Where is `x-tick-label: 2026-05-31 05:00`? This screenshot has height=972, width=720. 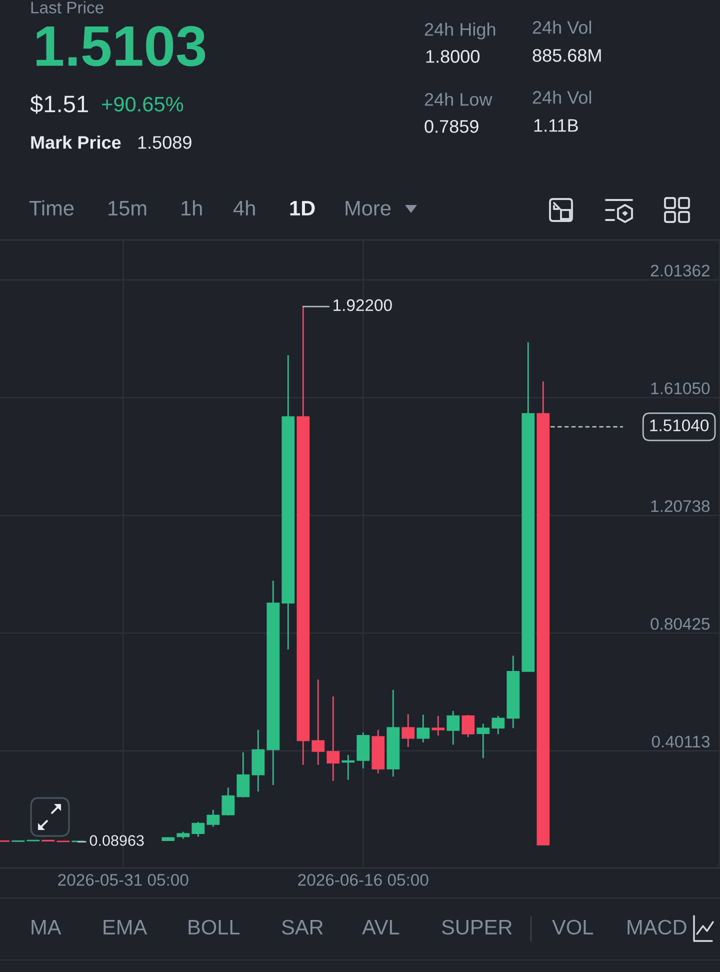
x-tick-label: 2026-05-31 05:00 is located at coordinates (123, 880).